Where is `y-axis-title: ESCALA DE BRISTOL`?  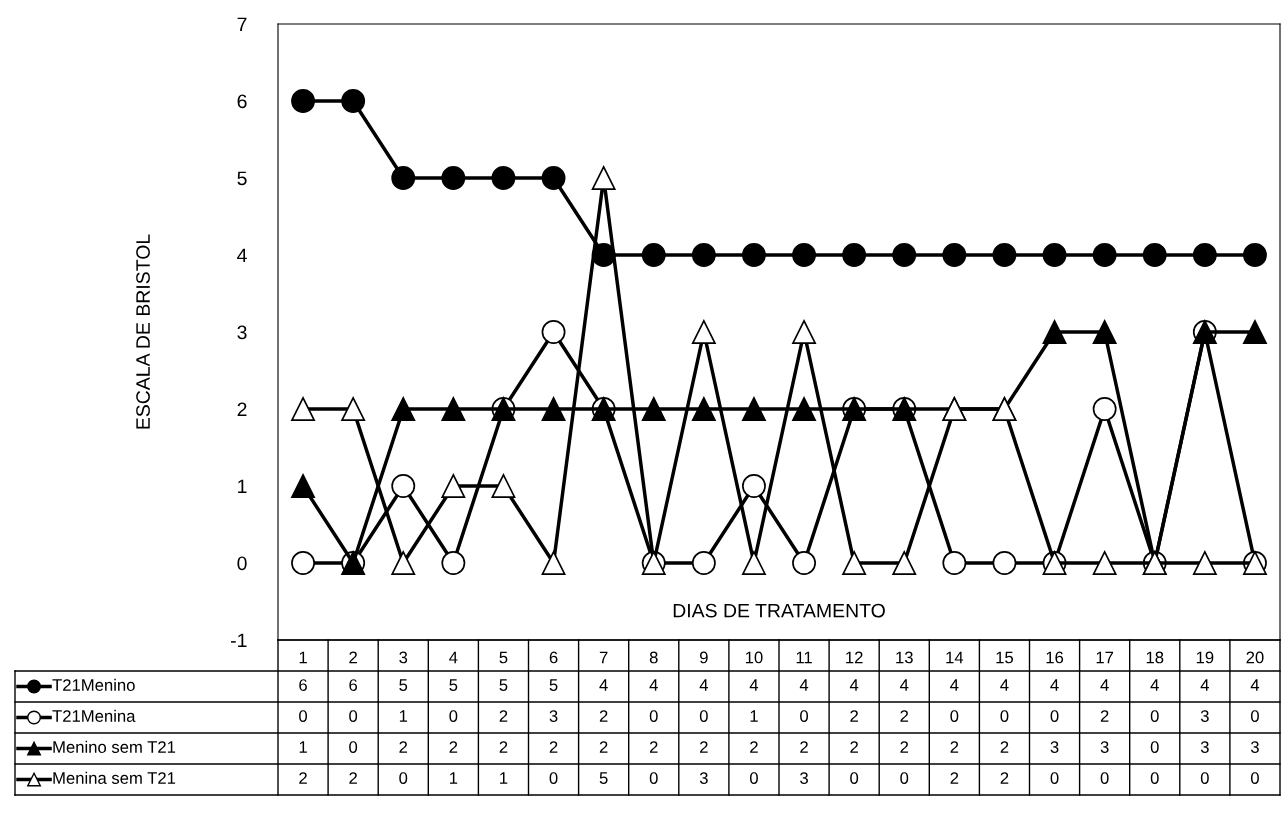 y-axis-title: ESCALA DE BRISTOL is located at coordinates (143, 331).